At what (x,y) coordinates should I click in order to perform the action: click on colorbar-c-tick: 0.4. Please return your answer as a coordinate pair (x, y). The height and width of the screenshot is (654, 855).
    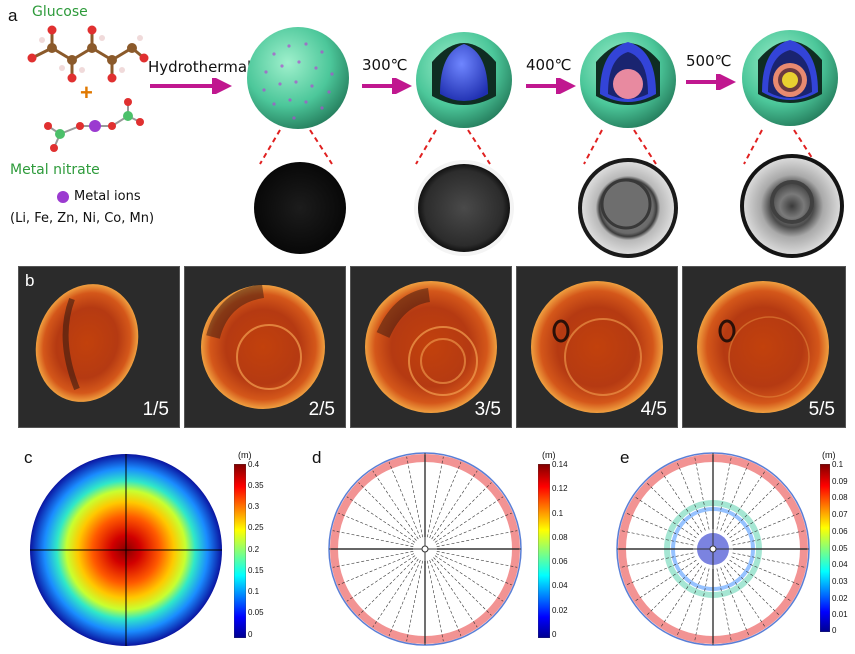
    Looking at the image, I should click on (254, 464).